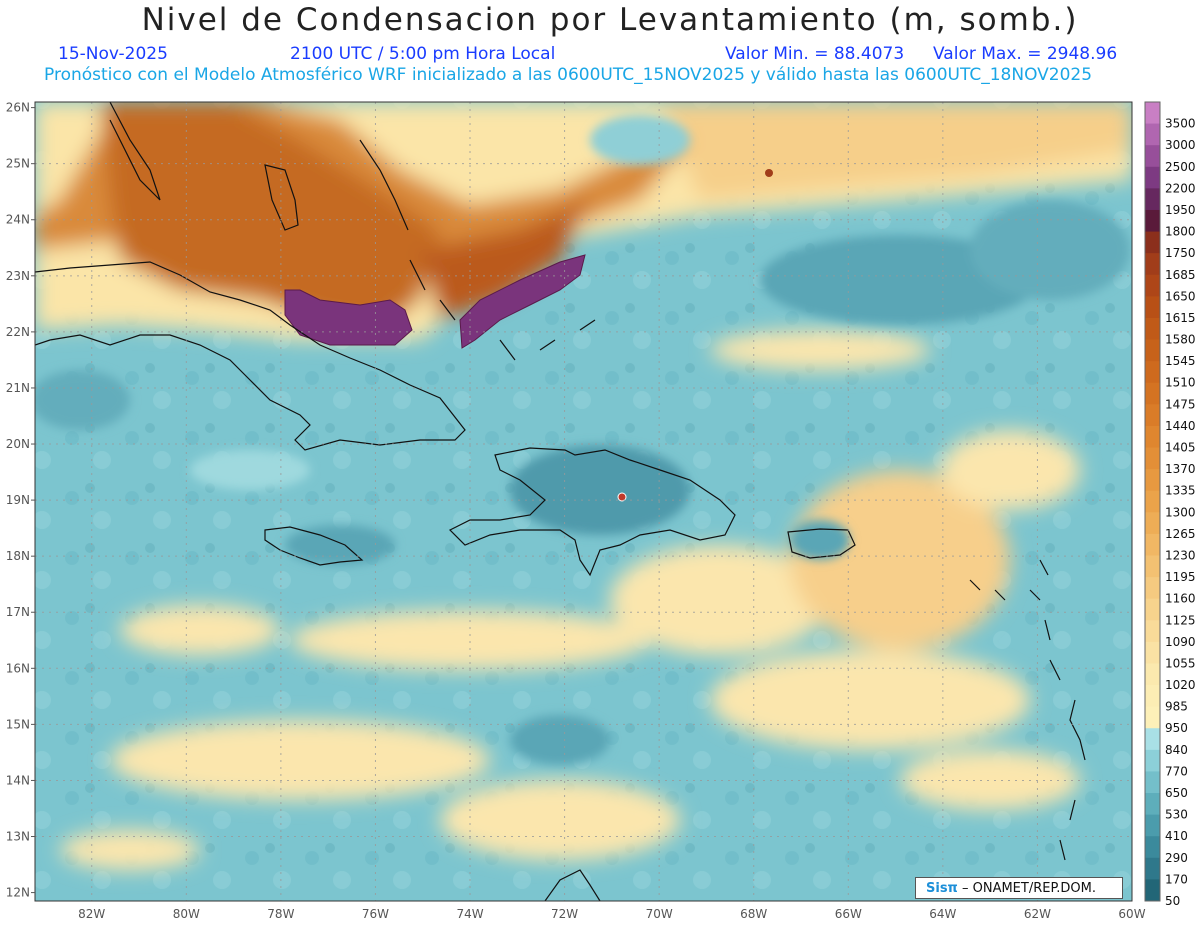 Image resolution: width=1200 pixels, height=927 pixels. Describe the element at coordinates (753, 914) in the screenshot. I see `lon-label: 68W` at that location.